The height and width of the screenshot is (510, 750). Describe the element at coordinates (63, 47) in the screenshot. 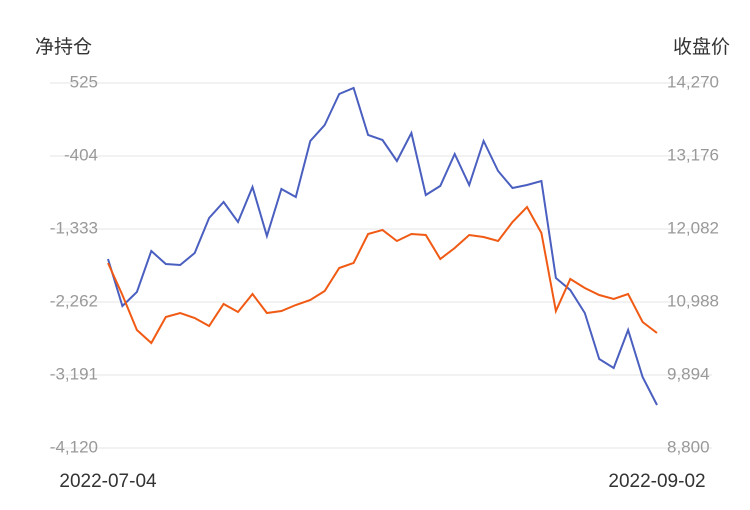

I see `y-axis-title: 净持仓` at that location.